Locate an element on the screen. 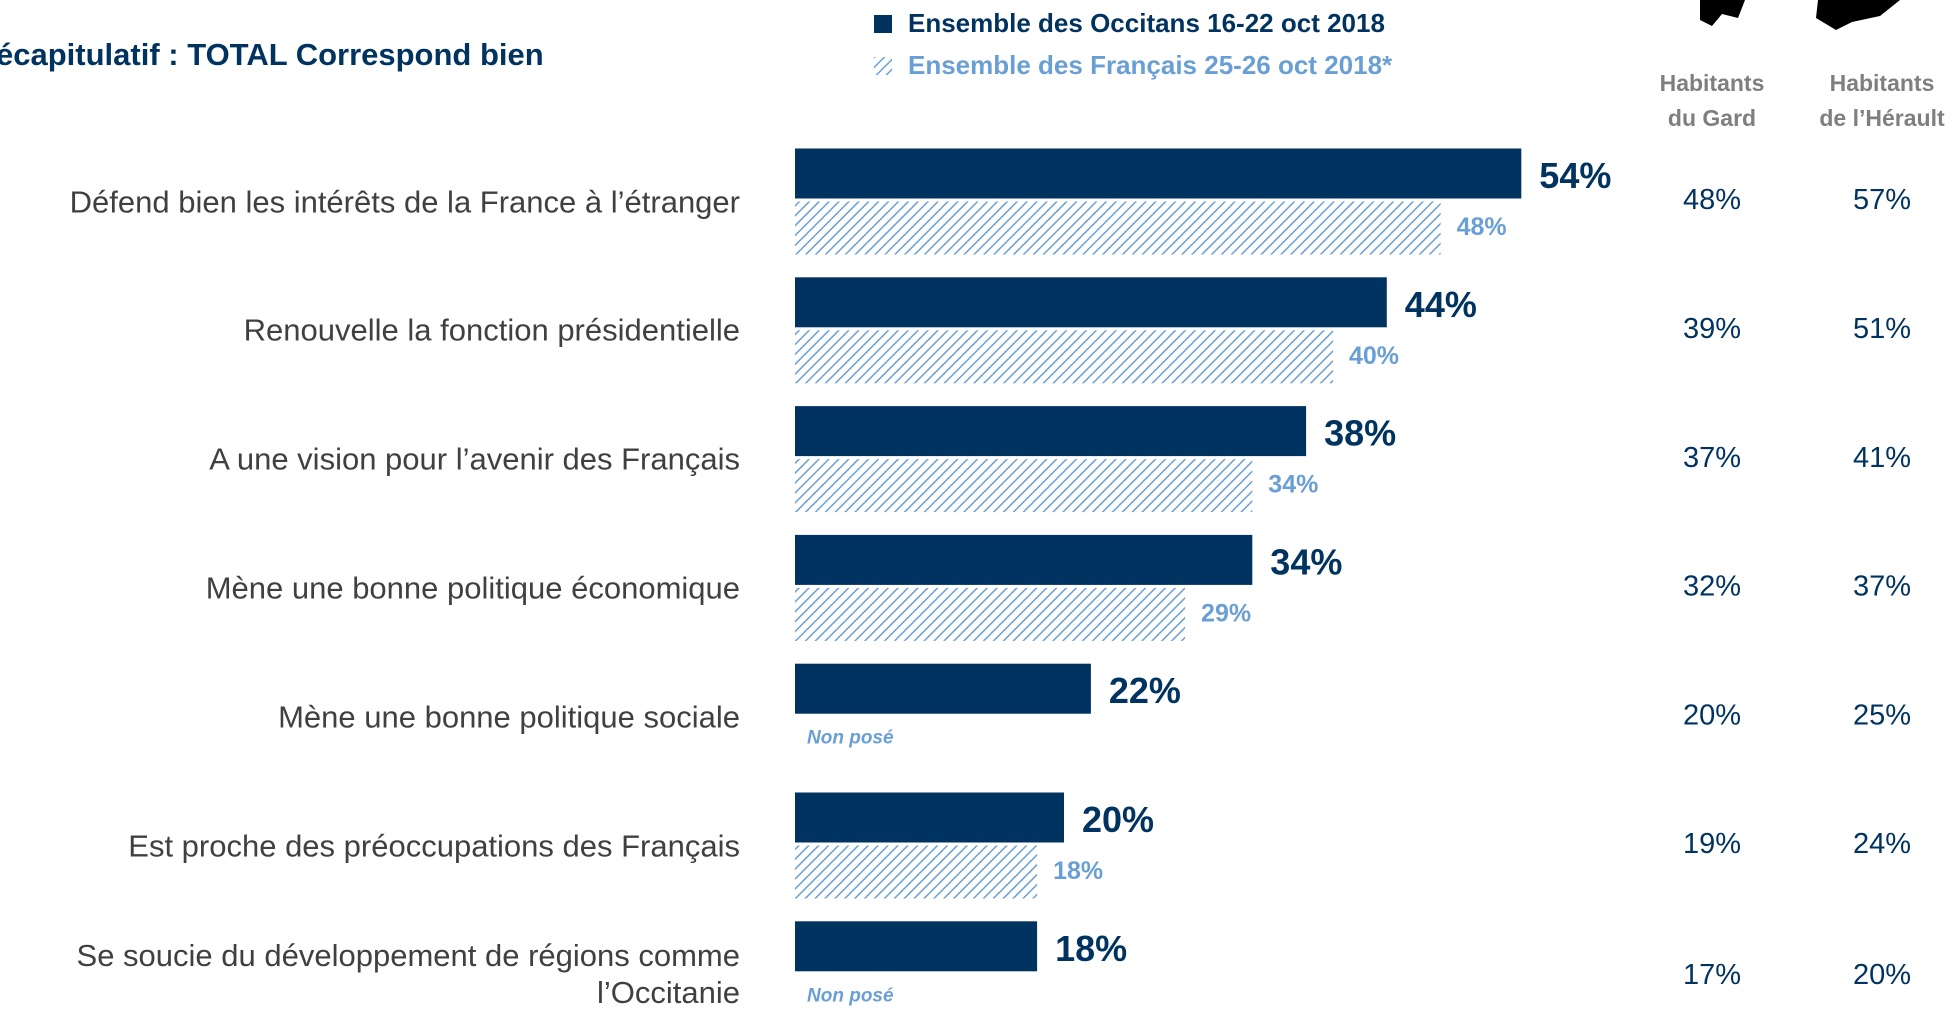 The height and width of the screenshot is (1011, 1952). column-value: 19% is located at coordinates (1712, 844).